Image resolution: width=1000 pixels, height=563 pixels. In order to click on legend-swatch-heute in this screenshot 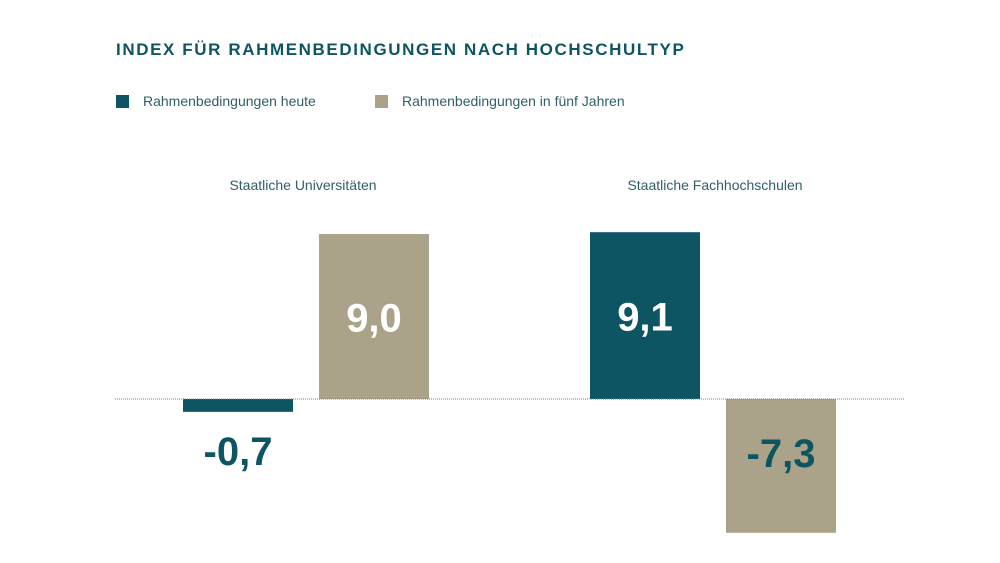, I will do `click(122, 101)`.